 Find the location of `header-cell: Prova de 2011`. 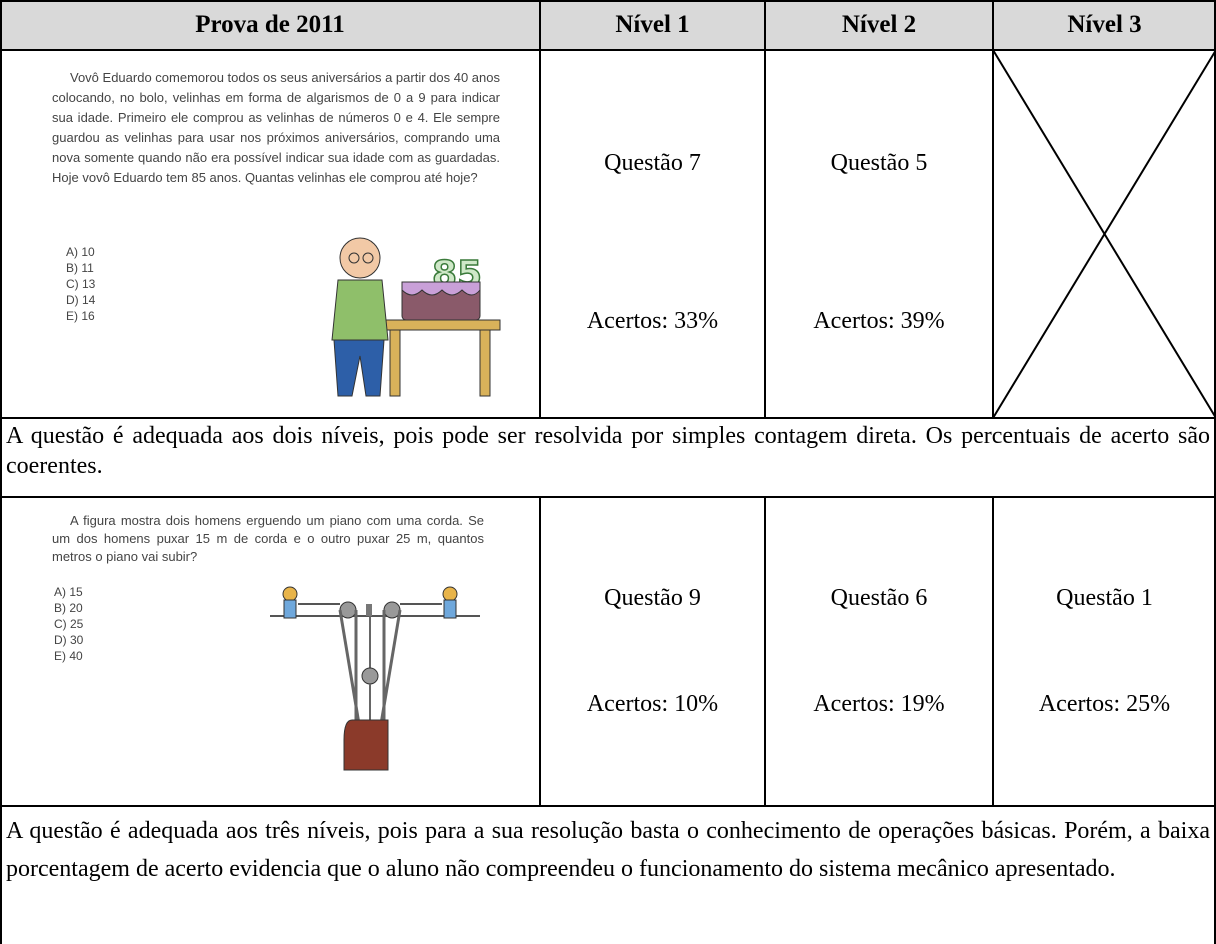

header-cell: Prova de 2011 is located at coordinates (270, 25).